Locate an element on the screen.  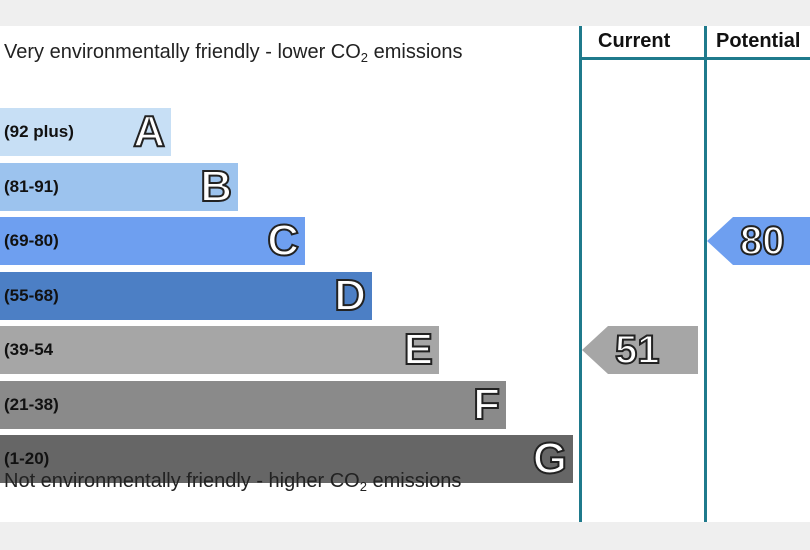
band-letter-label: G is located at coordinates (550, 459).